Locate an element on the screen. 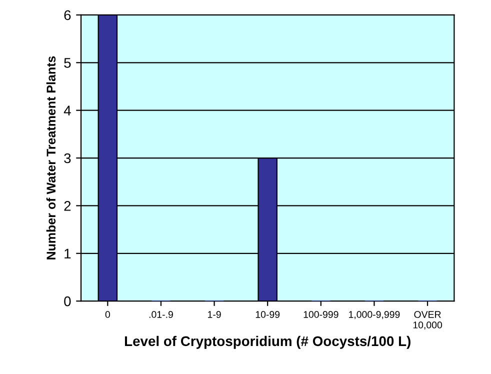 The height and width of the screenshot is (374, 491). y-tick-label: 4 is located at coordinates (67, 111).